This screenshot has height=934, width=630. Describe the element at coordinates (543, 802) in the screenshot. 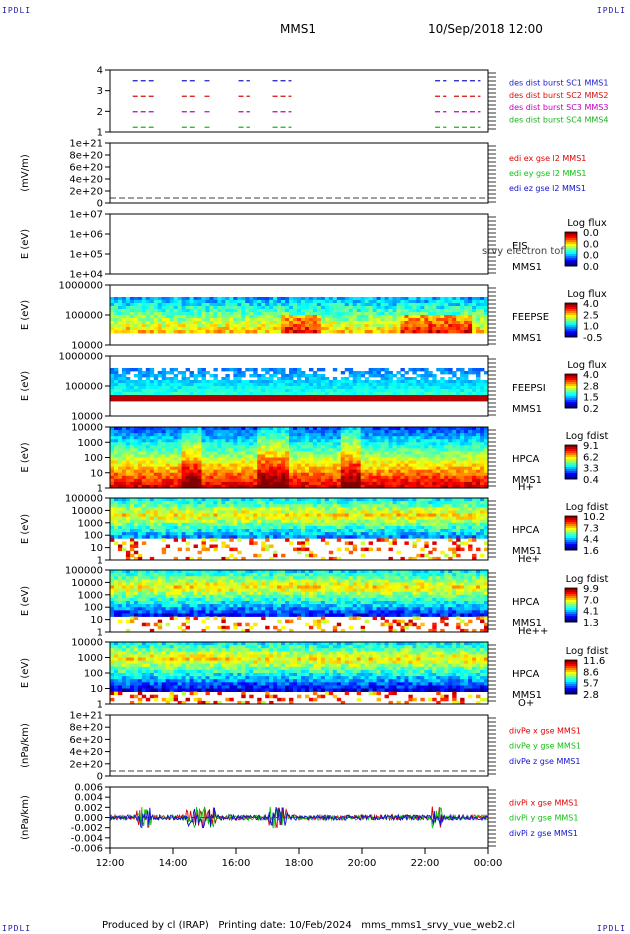

I see `panel-10-legend-entry: divPi x gse MMS1` at that location.